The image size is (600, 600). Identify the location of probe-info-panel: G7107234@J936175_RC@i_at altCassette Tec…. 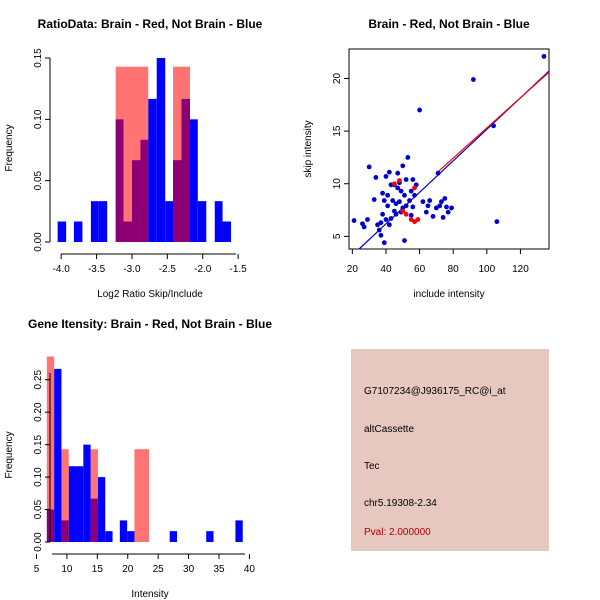
(450, 450).